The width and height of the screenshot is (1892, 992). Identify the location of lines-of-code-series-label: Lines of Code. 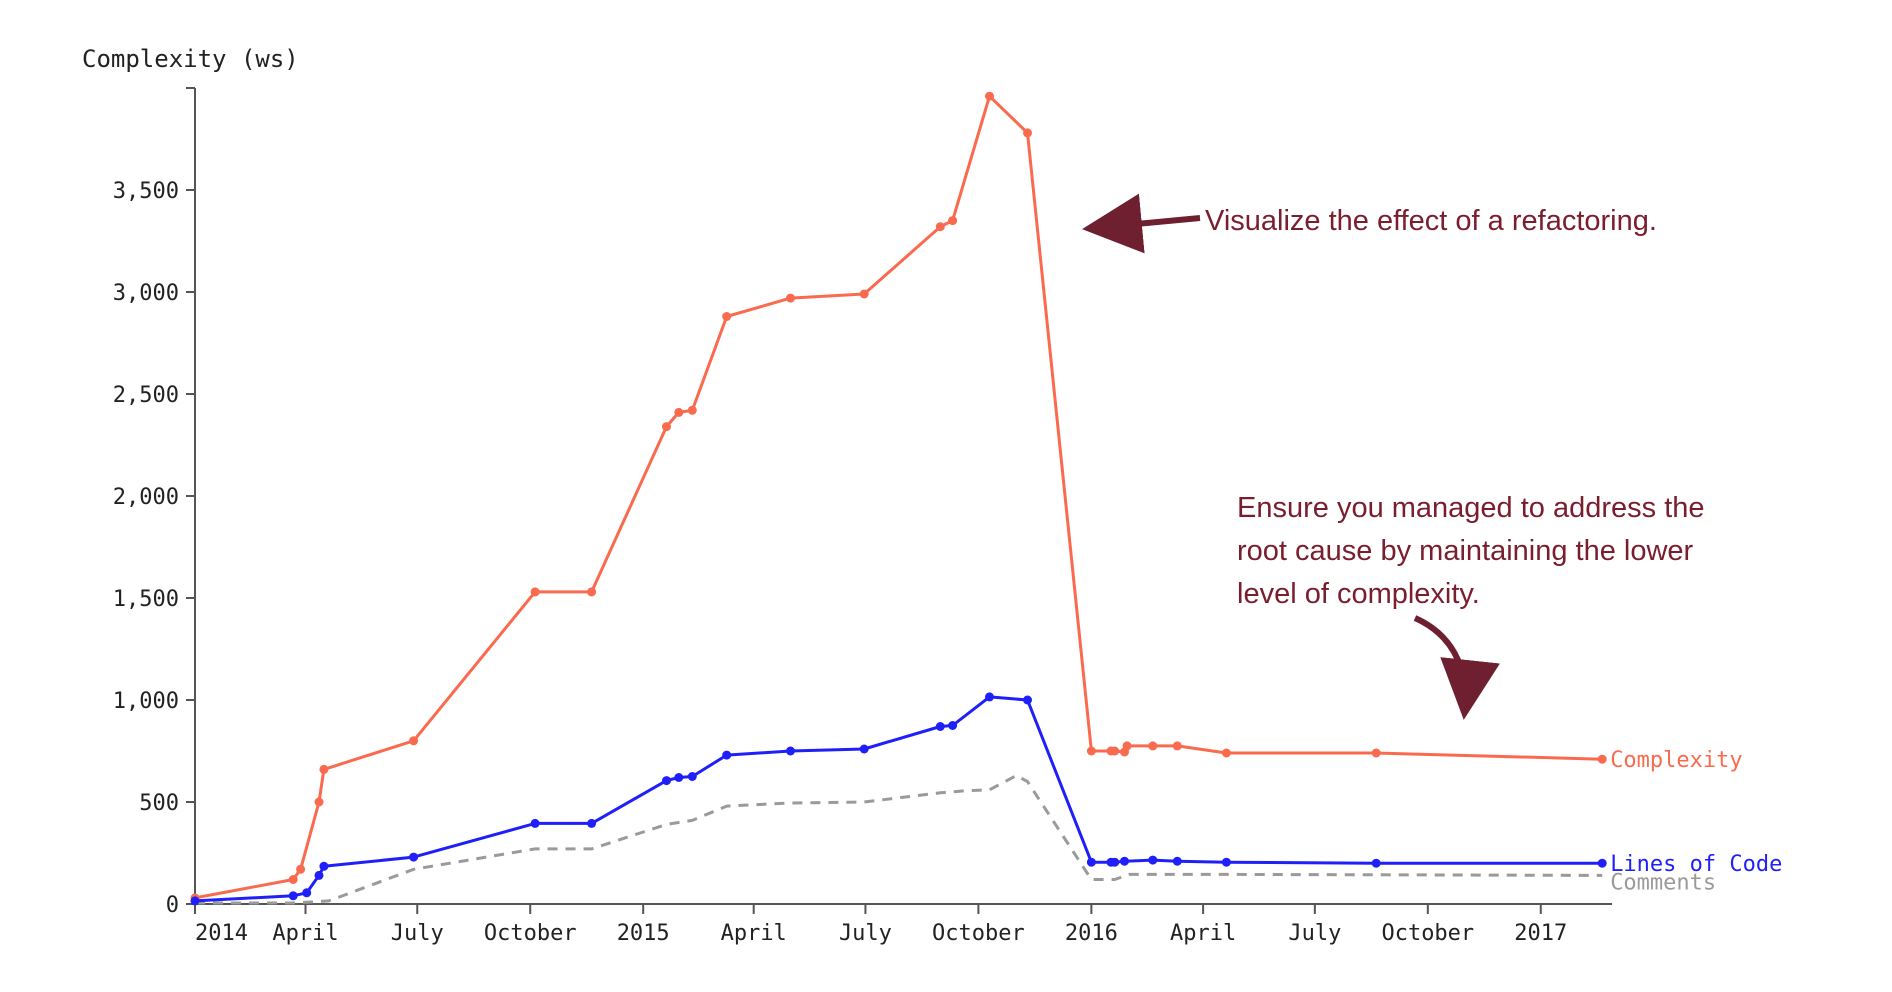
(1696, 864).